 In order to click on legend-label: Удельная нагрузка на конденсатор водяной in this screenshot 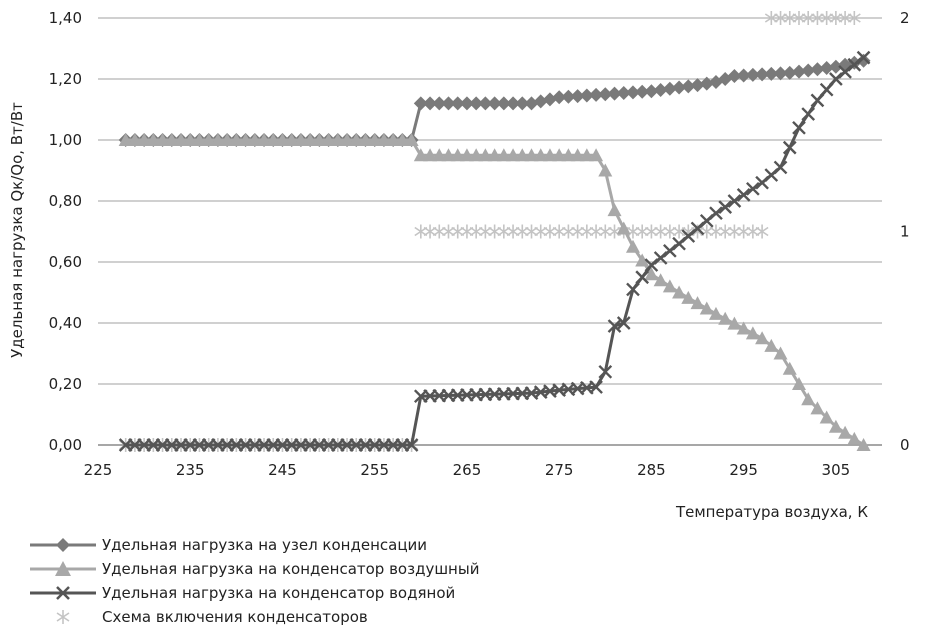, I will do `click(279, 593)`.